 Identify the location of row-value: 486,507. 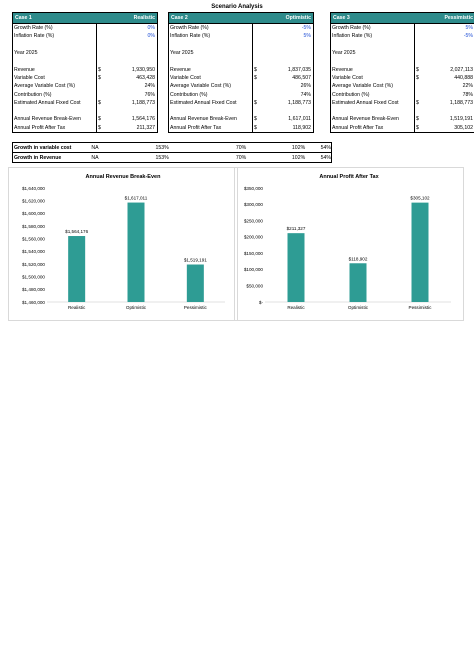
(301, 77).